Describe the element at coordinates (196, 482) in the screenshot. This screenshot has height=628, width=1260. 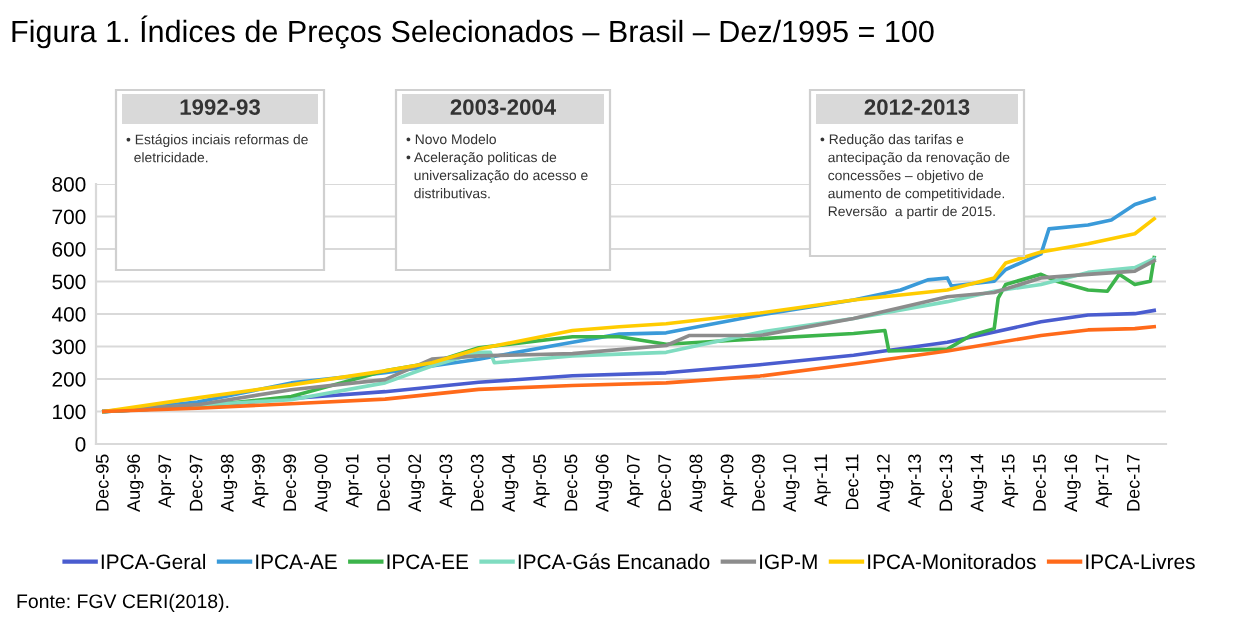
I see `x-tick-label: Dec-97` at that location.